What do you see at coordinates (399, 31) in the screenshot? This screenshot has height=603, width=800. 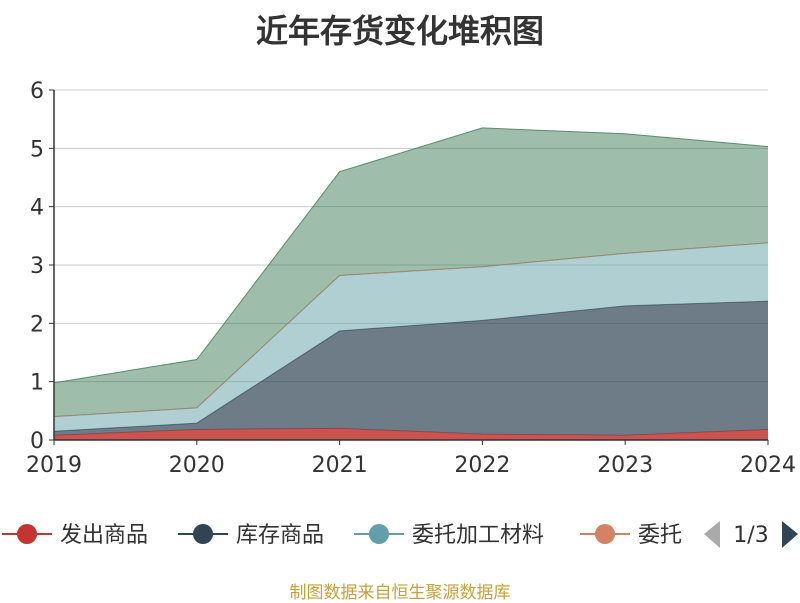 I see `chart-title: 近年存货变化堆积图` at bounding box center [399, 31].